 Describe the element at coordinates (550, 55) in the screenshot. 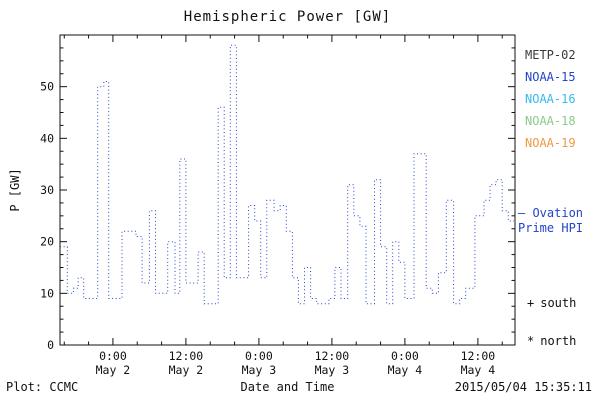

I see `legend-item-metp02: METP-02` at that location.